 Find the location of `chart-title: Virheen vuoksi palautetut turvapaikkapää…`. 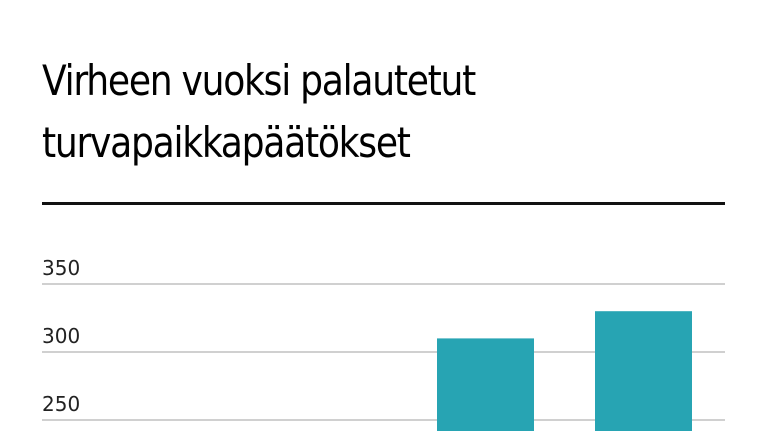

chart-title: Virheen vuoksi palautetut turvapaikkapää… is located at coordinates (259, 111).